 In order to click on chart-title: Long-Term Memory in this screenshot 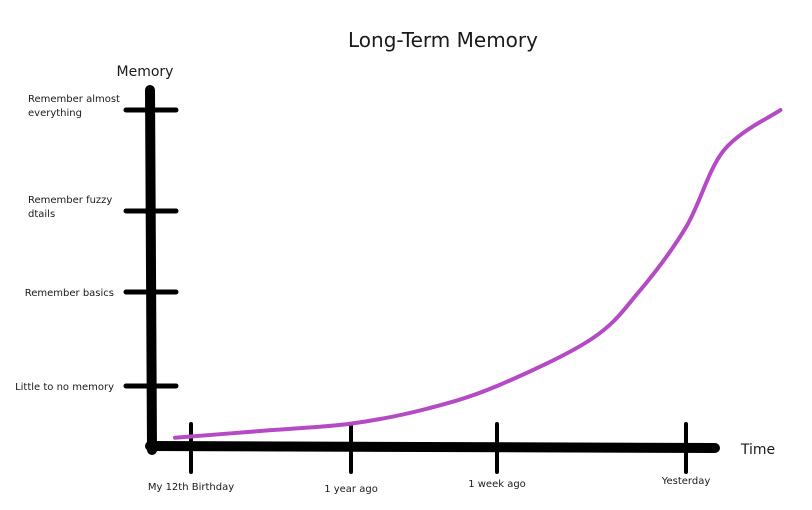, I will do `click(443, 40)`.